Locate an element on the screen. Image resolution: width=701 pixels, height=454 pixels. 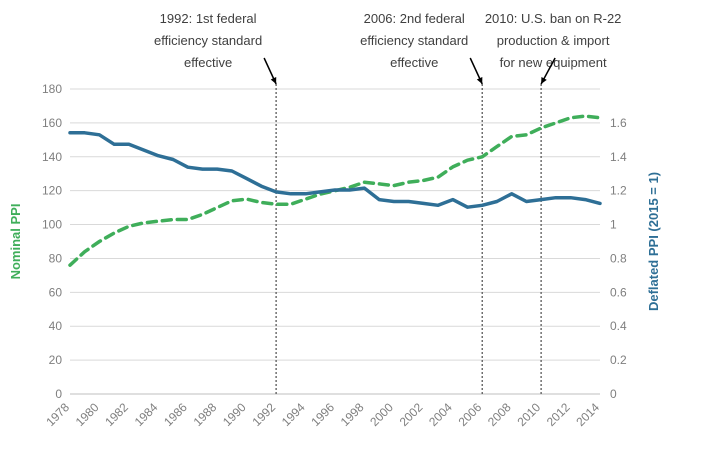
y-left-tick-label: 60 is located at coordinates (56, 292).